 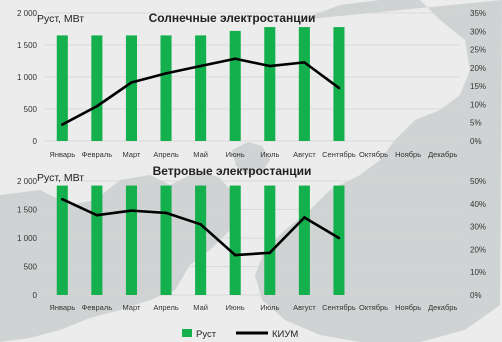 I want to click on y2-tick-label: 25%, so click(x=478, y=50).